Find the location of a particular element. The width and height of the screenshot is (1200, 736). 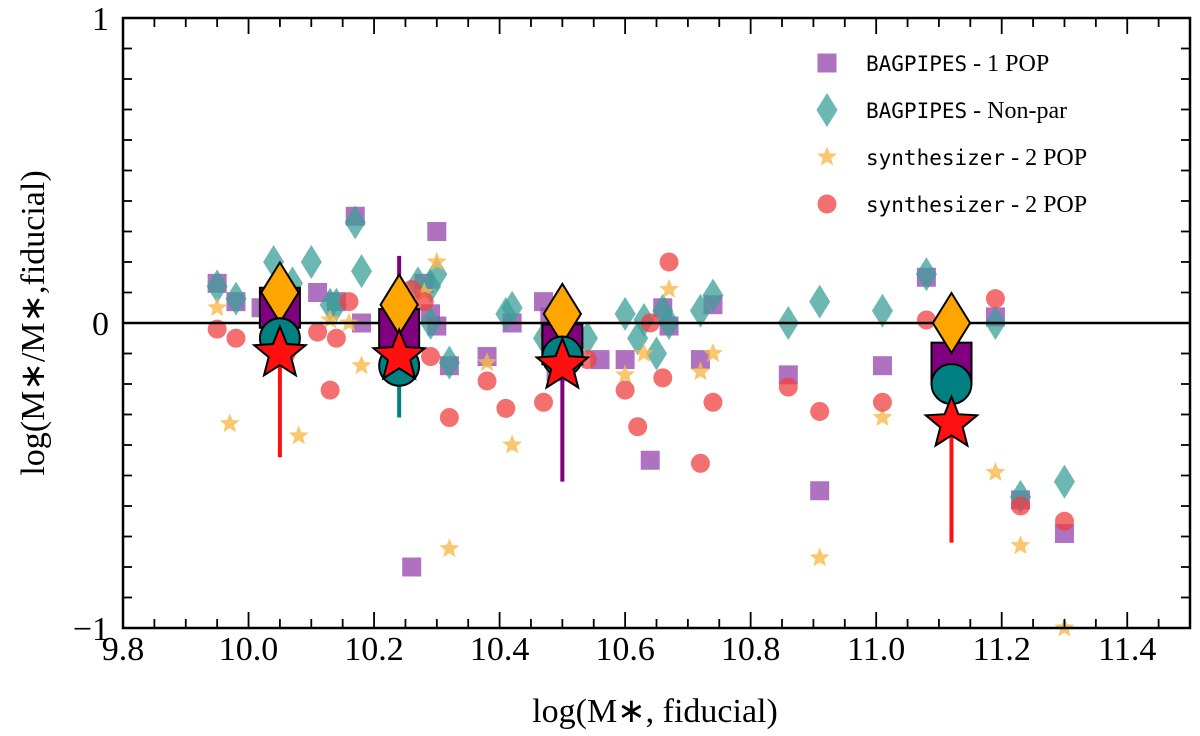

x-tick-label: 9.8 is located at coordinates (123, 649).